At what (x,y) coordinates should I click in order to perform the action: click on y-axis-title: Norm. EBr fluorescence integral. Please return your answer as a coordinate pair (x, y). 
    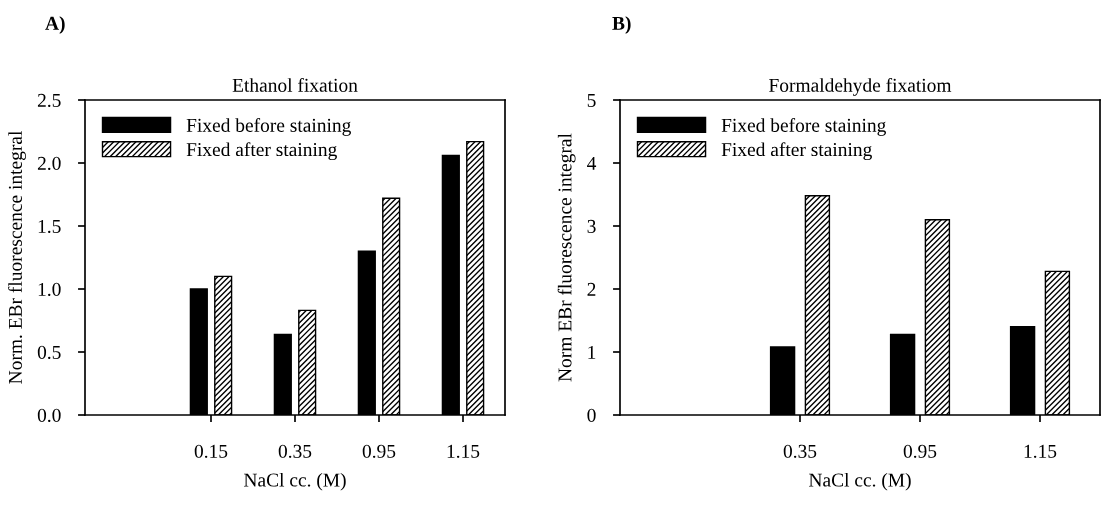
    Looking at the image, I should click on (17, 257).